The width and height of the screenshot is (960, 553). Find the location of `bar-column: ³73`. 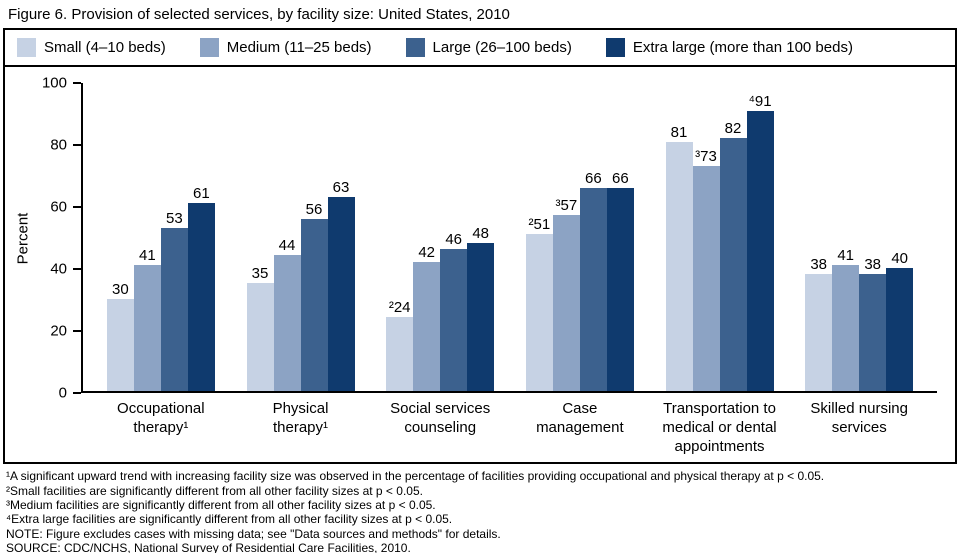

bar-column: ³73 is located at coordinates (706, 237).